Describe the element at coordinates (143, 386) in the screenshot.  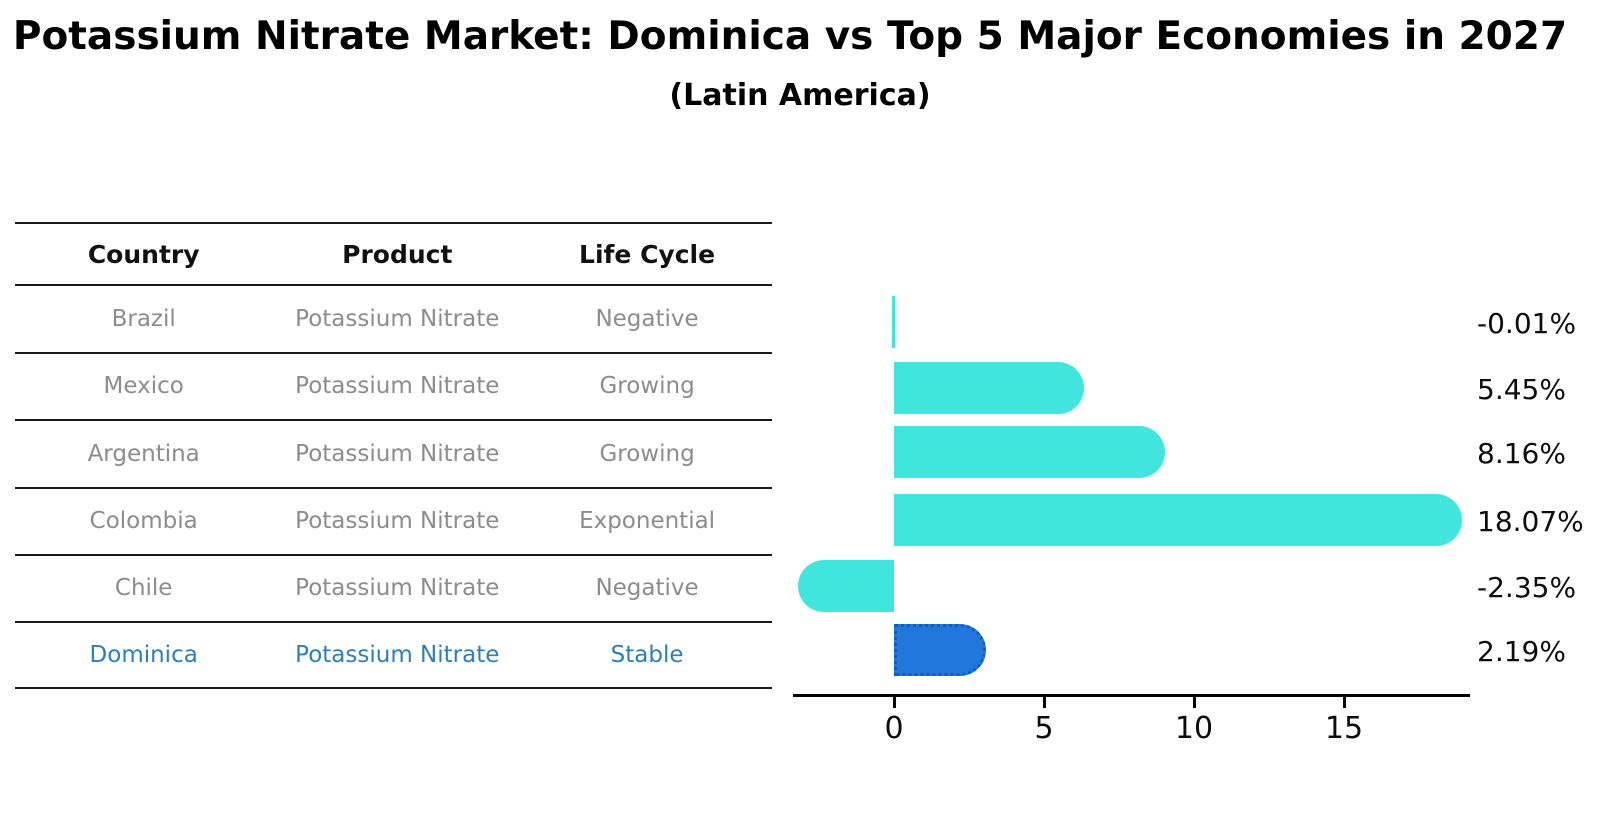
I see `cell-country: Mexico` at that location.